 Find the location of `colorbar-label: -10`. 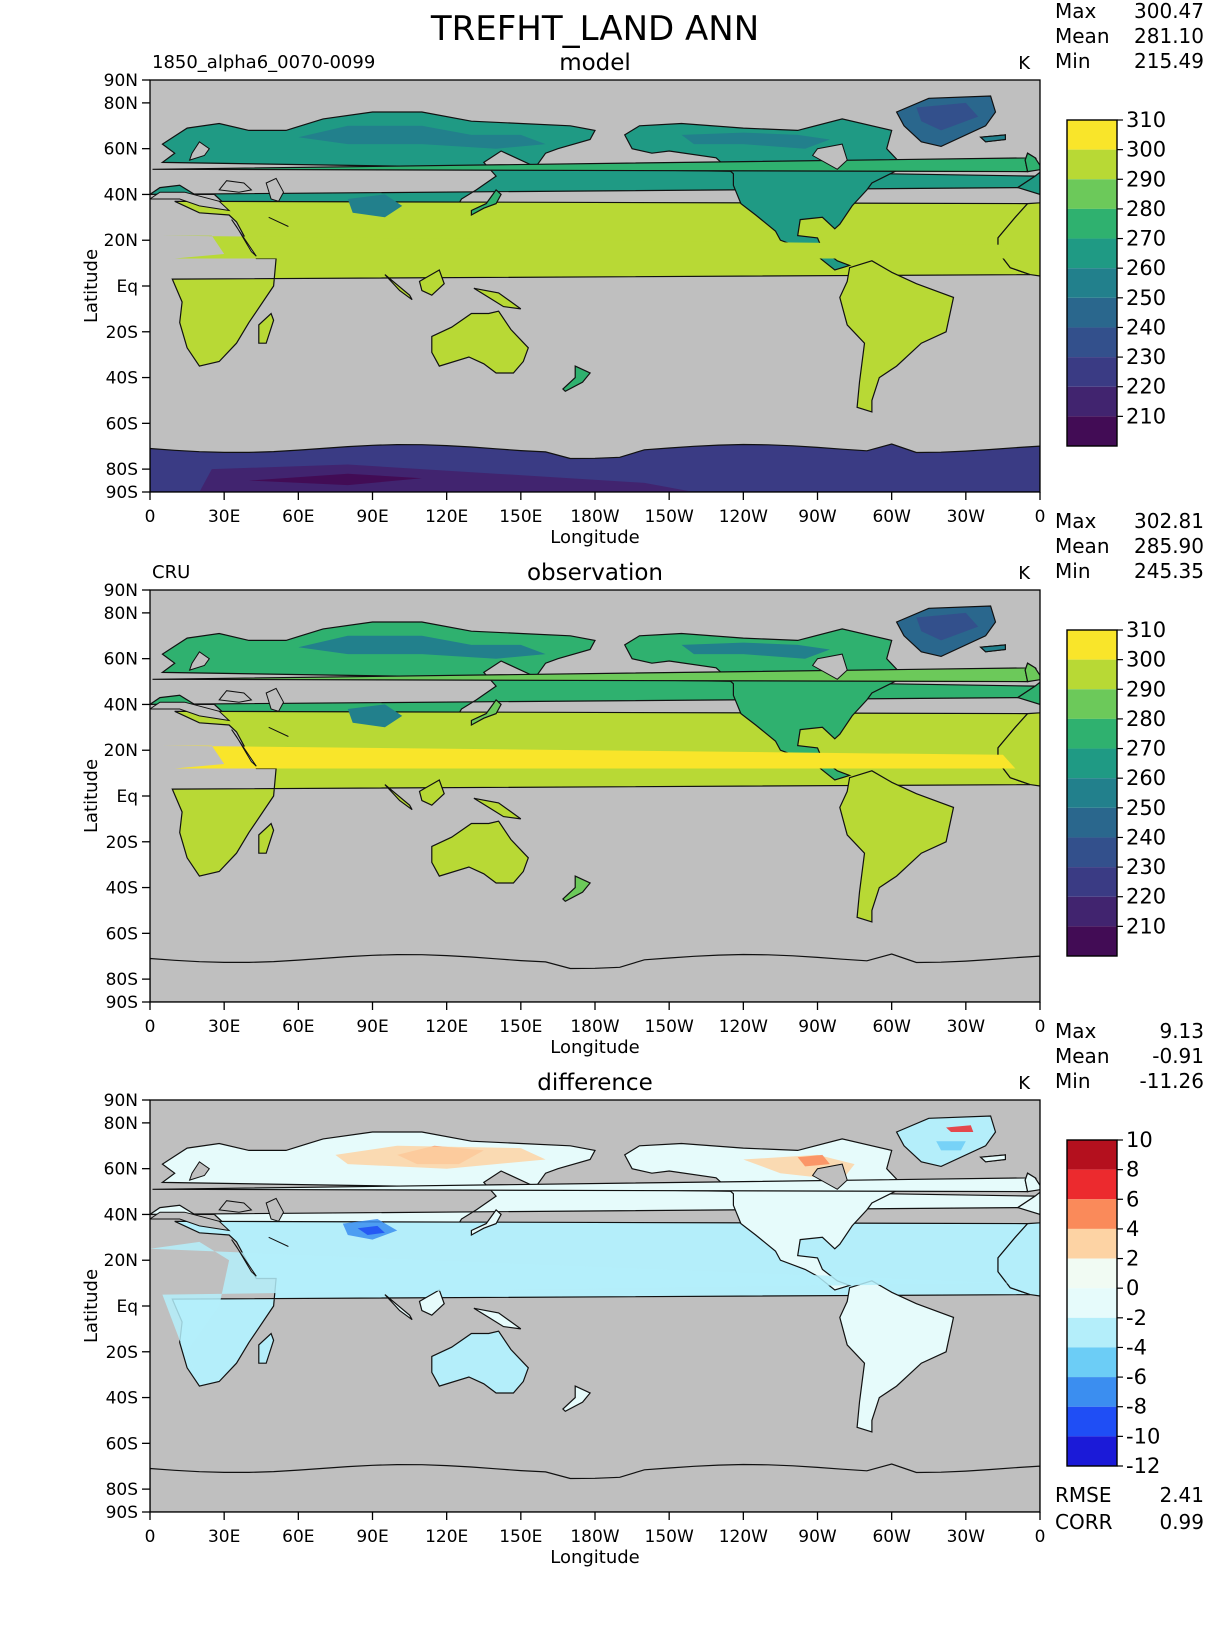

colorbar-label: -10 is located at coordinates (1143, 1436).